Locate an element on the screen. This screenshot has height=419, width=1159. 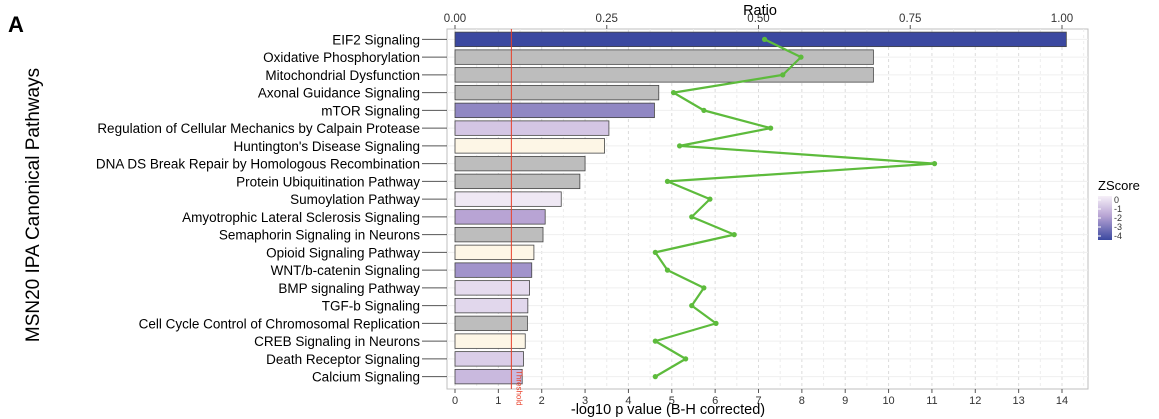
category-label: WNT/b-catenin Signaling is located at coordinates (345, 270).